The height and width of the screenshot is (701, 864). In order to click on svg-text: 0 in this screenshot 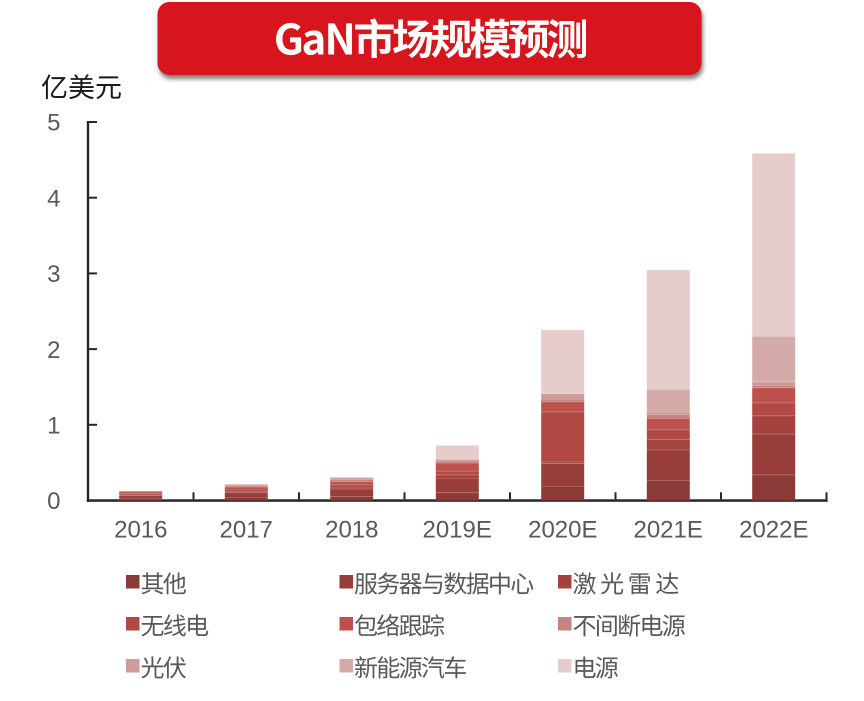, I will do `click(53, 501)`.